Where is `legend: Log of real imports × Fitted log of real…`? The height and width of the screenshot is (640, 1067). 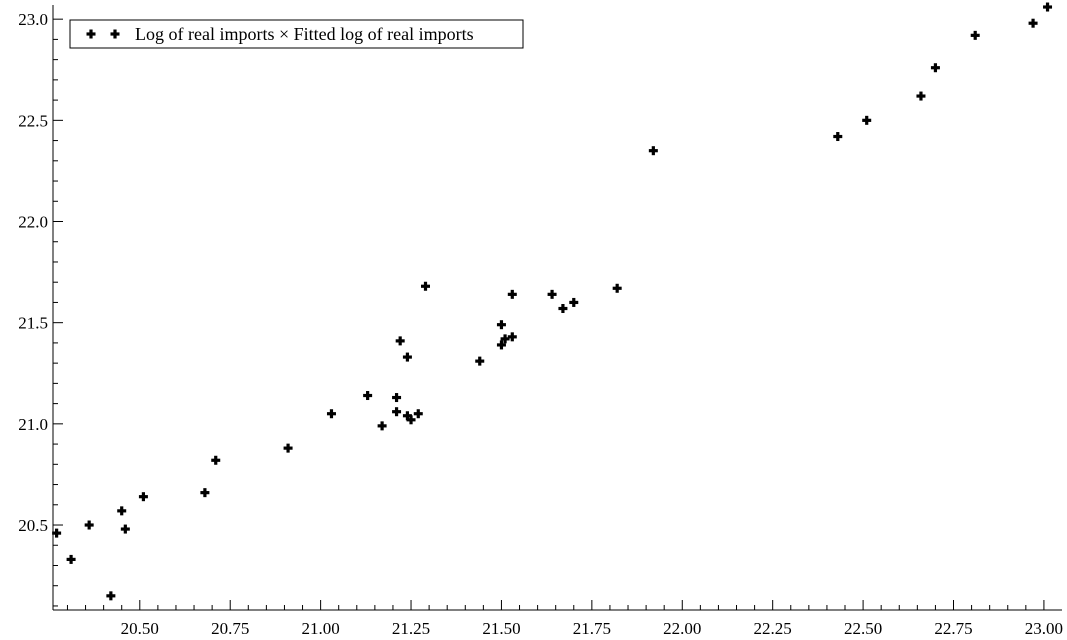
legend: Log of real imports × Fitted log of real… is located at coordinates (296, 34).